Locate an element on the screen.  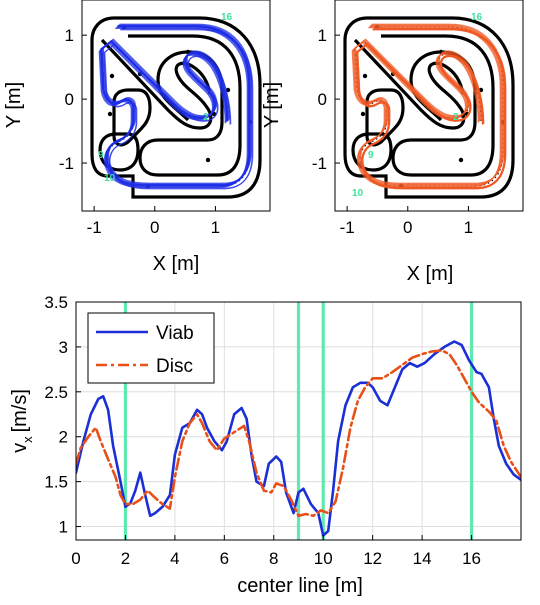
trajectory-disc is located at coordinates (429, 106).